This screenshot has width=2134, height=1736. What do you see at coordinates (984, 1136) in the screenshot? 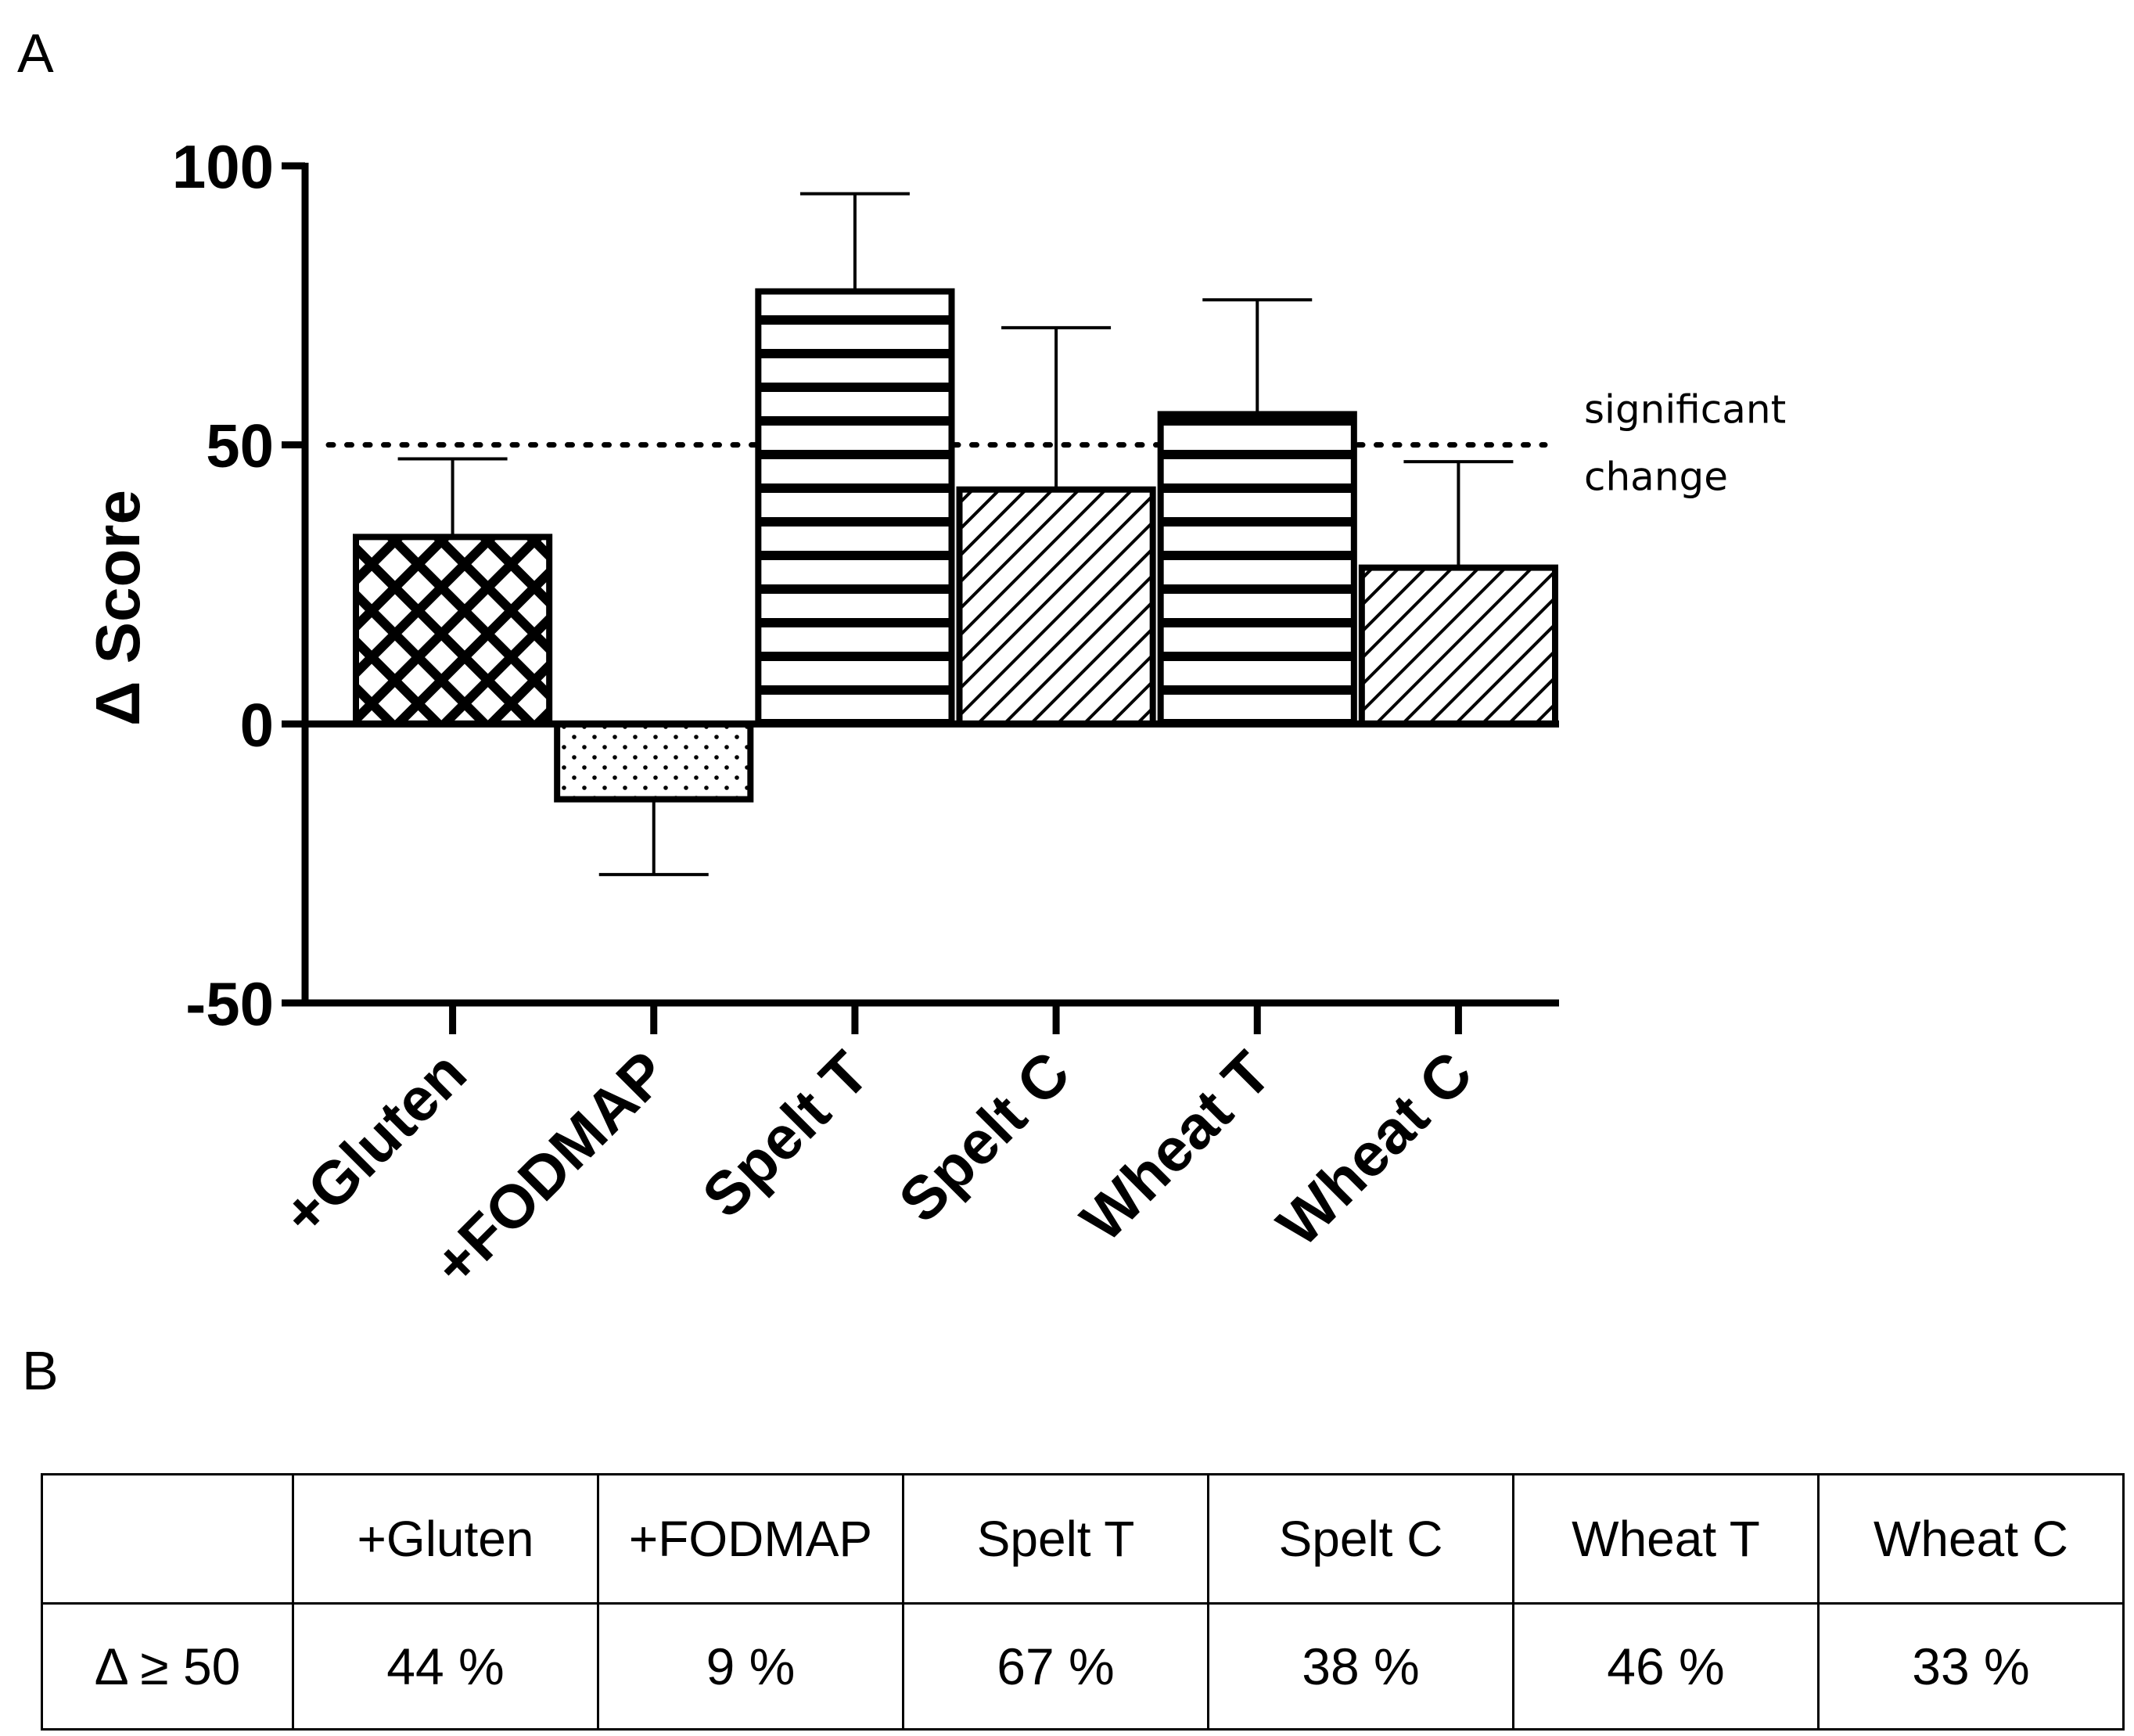
I see `x-tick-label: Spelt C` at bounding box center [984, 1136].